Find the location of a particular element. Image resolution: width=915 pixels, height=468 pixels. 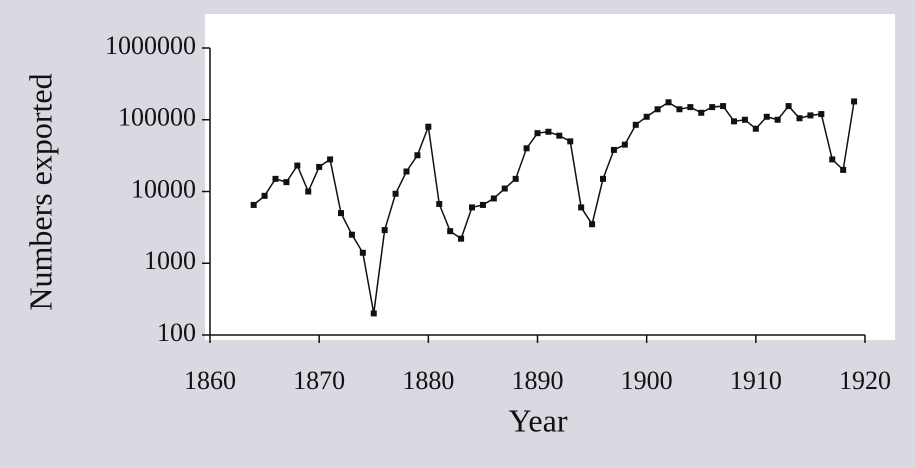

x-tick-label: 1880 is located at coordinates (428, 380).